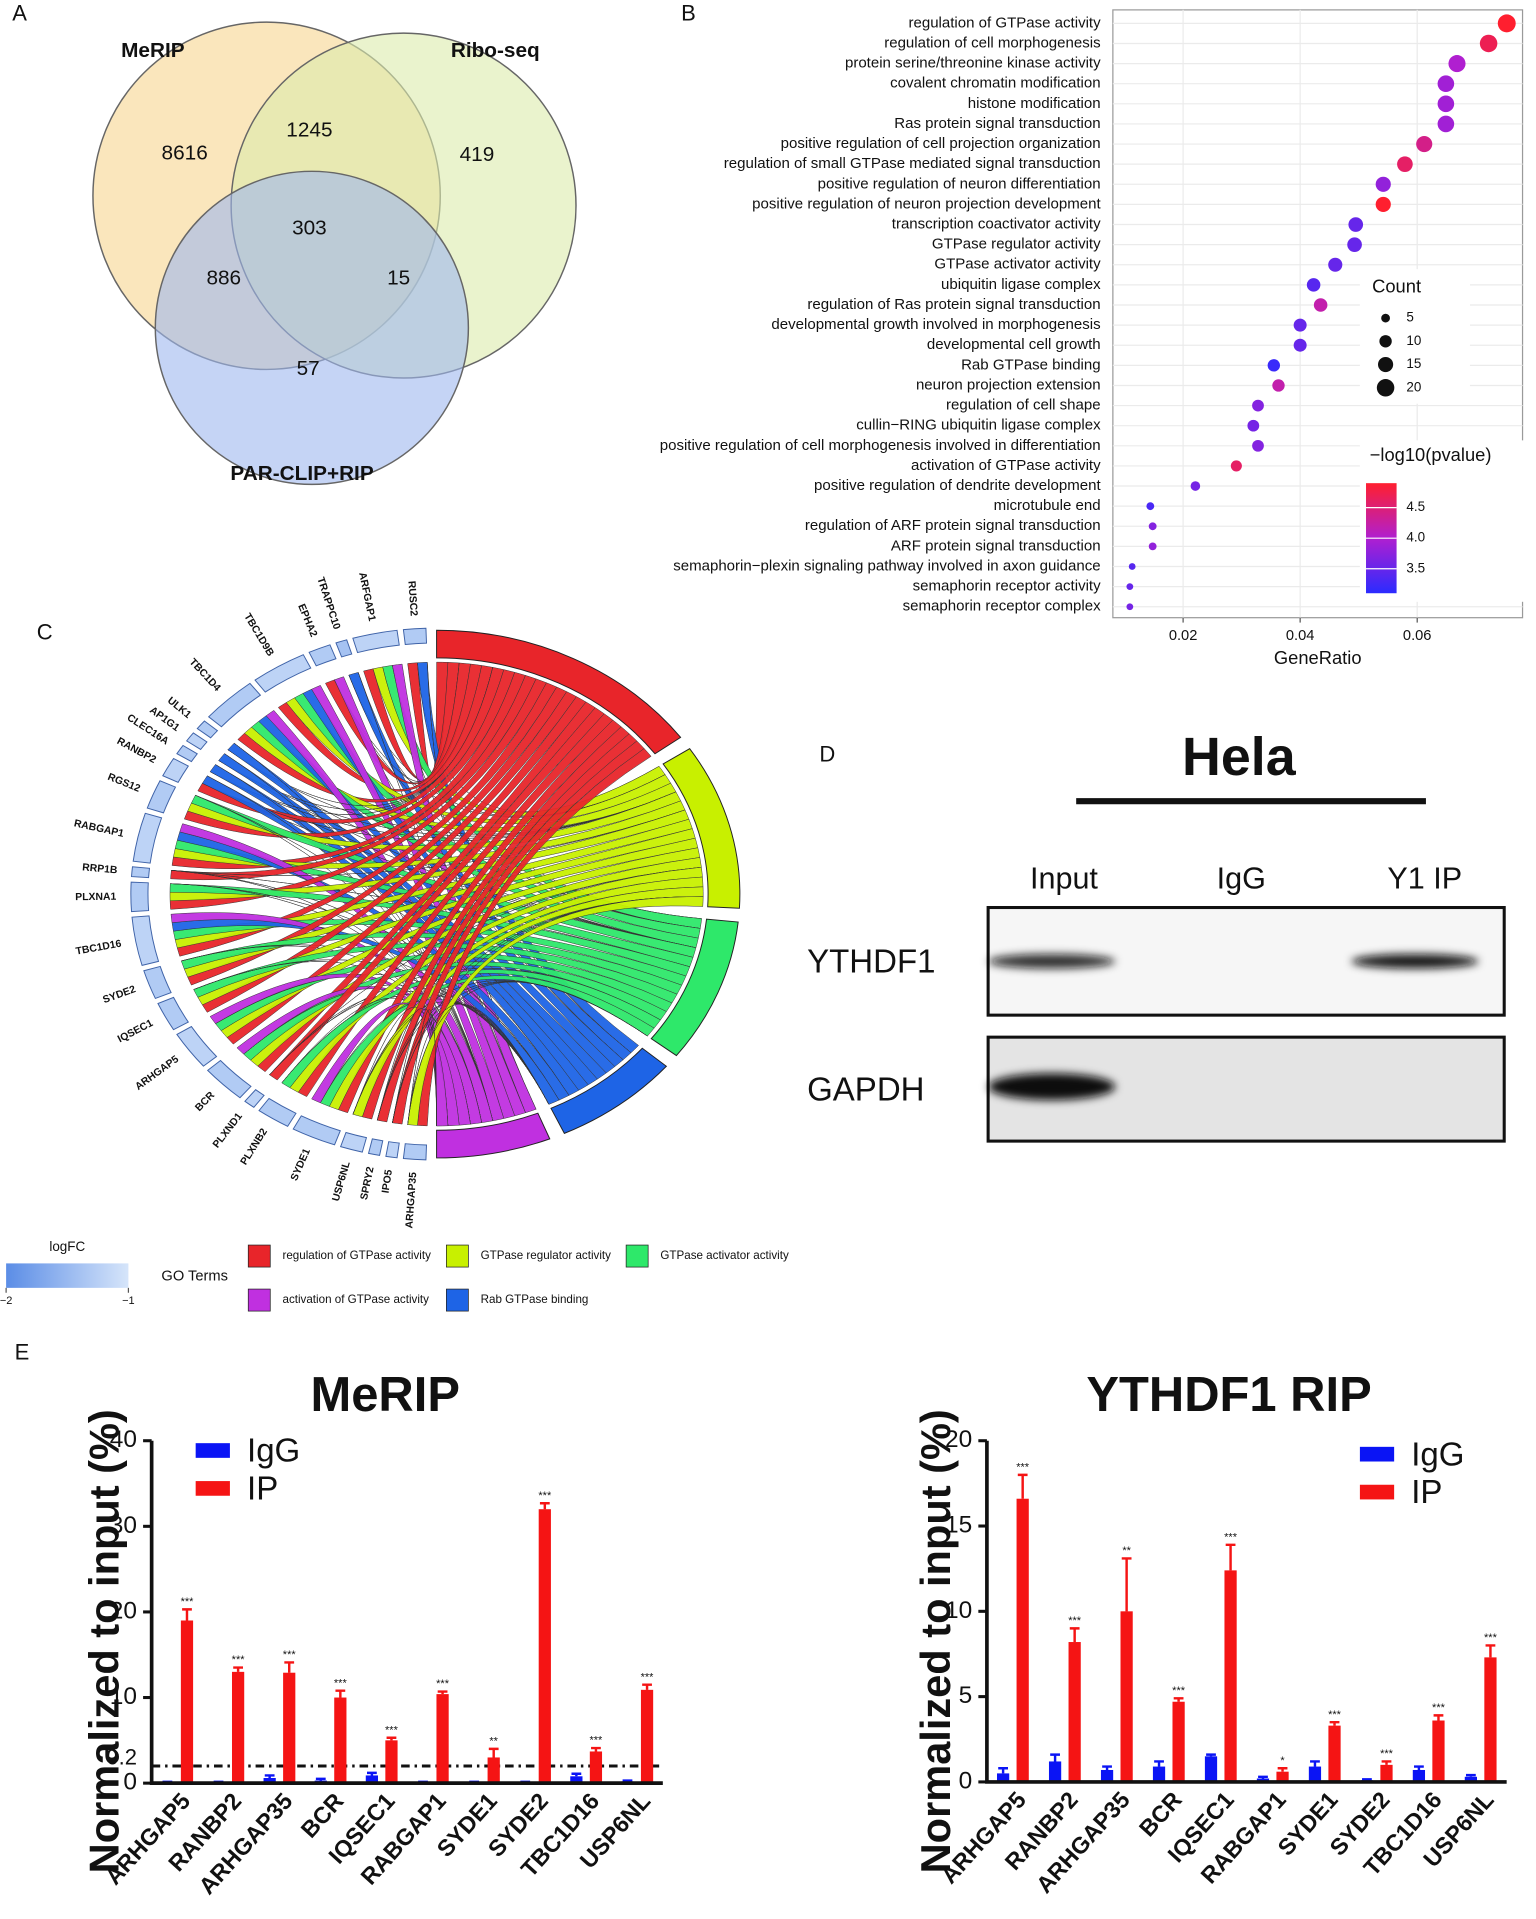 Image resolution: width=1536 pixels, height=1919 pixels. Describe the element at coordinates (1415, 567) in the screenshot. I see `color-tick-label: 3.5` at that location.